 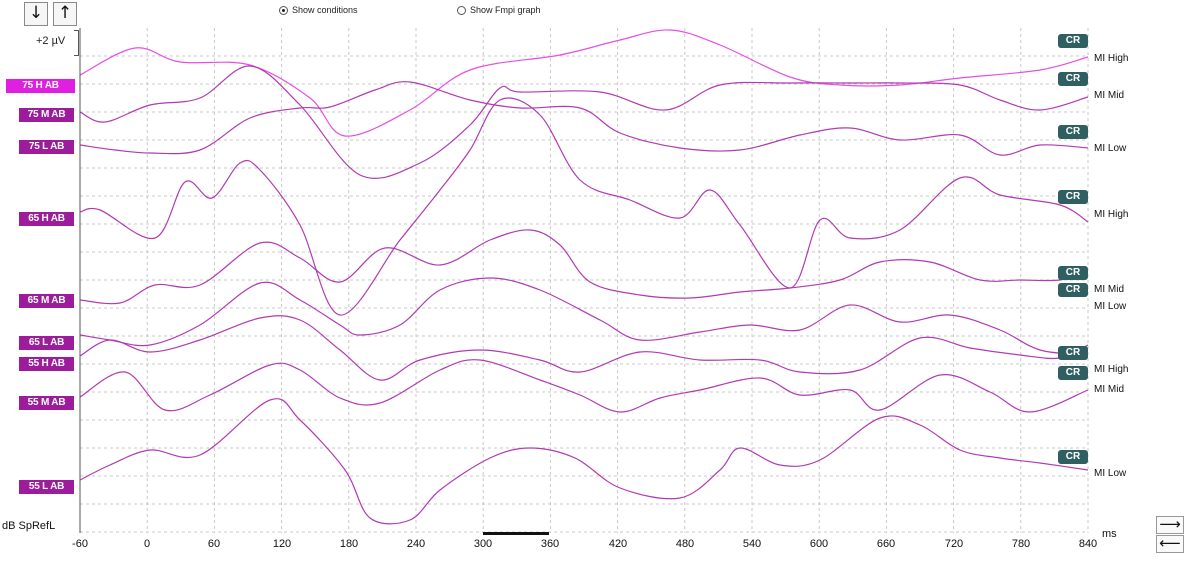 What do you see at coordinates (46, 147) in the screenshot?
I see `condition-label-75-l: 75 L AB` at bounding box center [46, 147].